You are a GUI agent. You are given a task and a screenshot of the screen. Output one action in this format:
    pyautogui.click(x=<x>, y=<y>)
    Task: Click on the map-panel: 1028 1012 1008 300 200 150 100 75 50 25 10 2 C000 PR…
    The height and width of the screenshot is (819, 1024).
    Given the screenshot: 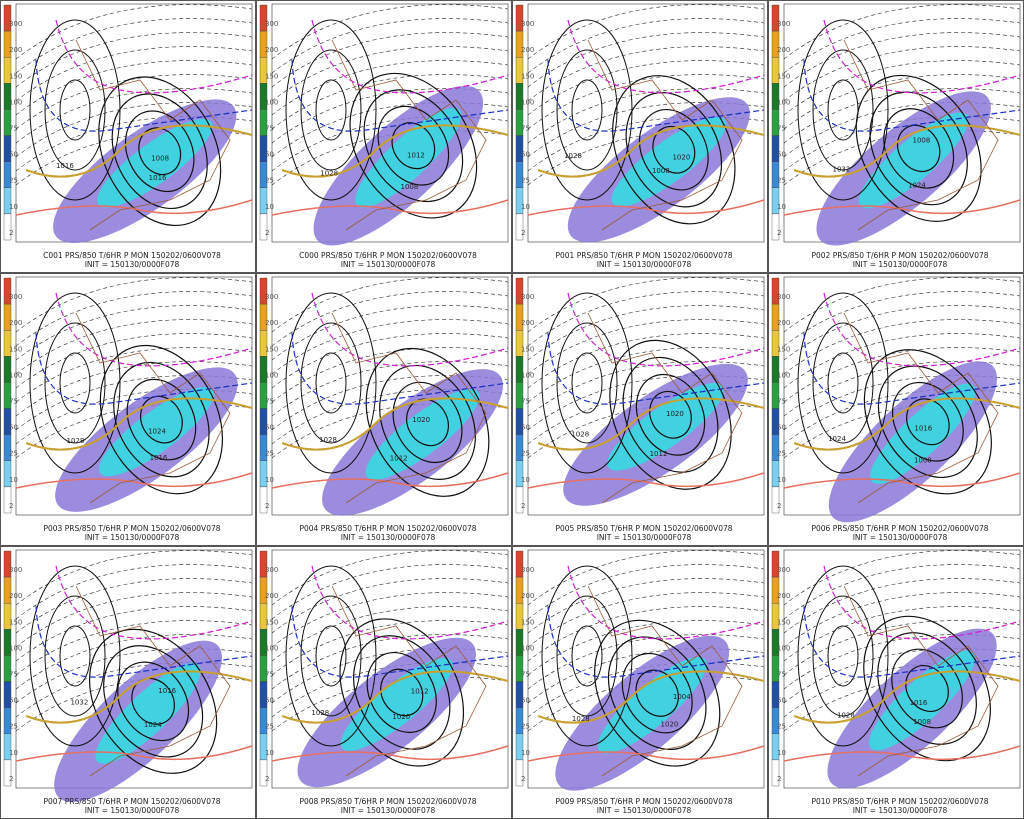 What is the action you would take?
    pyautogui.click(x=384, y=136)
    